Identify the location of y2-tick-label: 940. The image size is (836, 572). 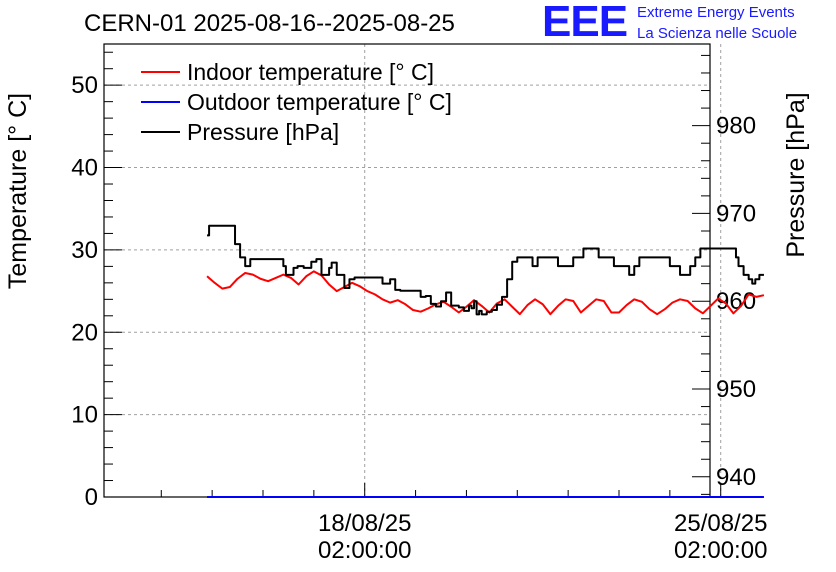
(736, 477).